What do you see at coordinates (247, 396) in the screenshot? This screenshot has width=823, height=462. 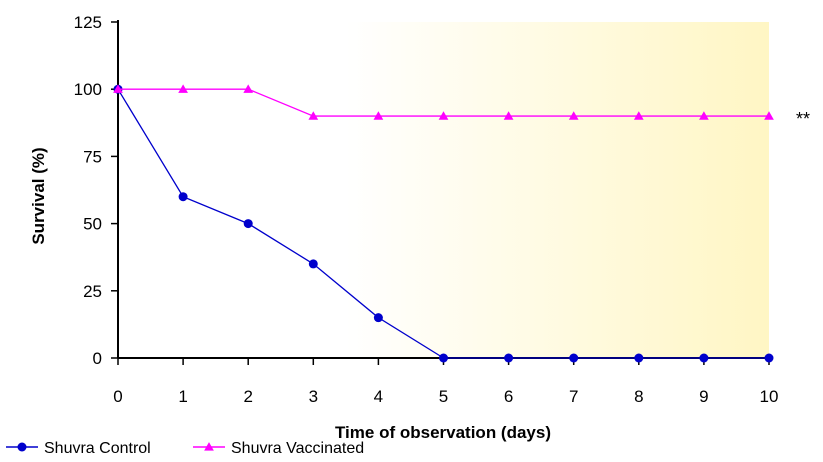 I see `x-tick-label: 2` at bounding box center [247, 396].